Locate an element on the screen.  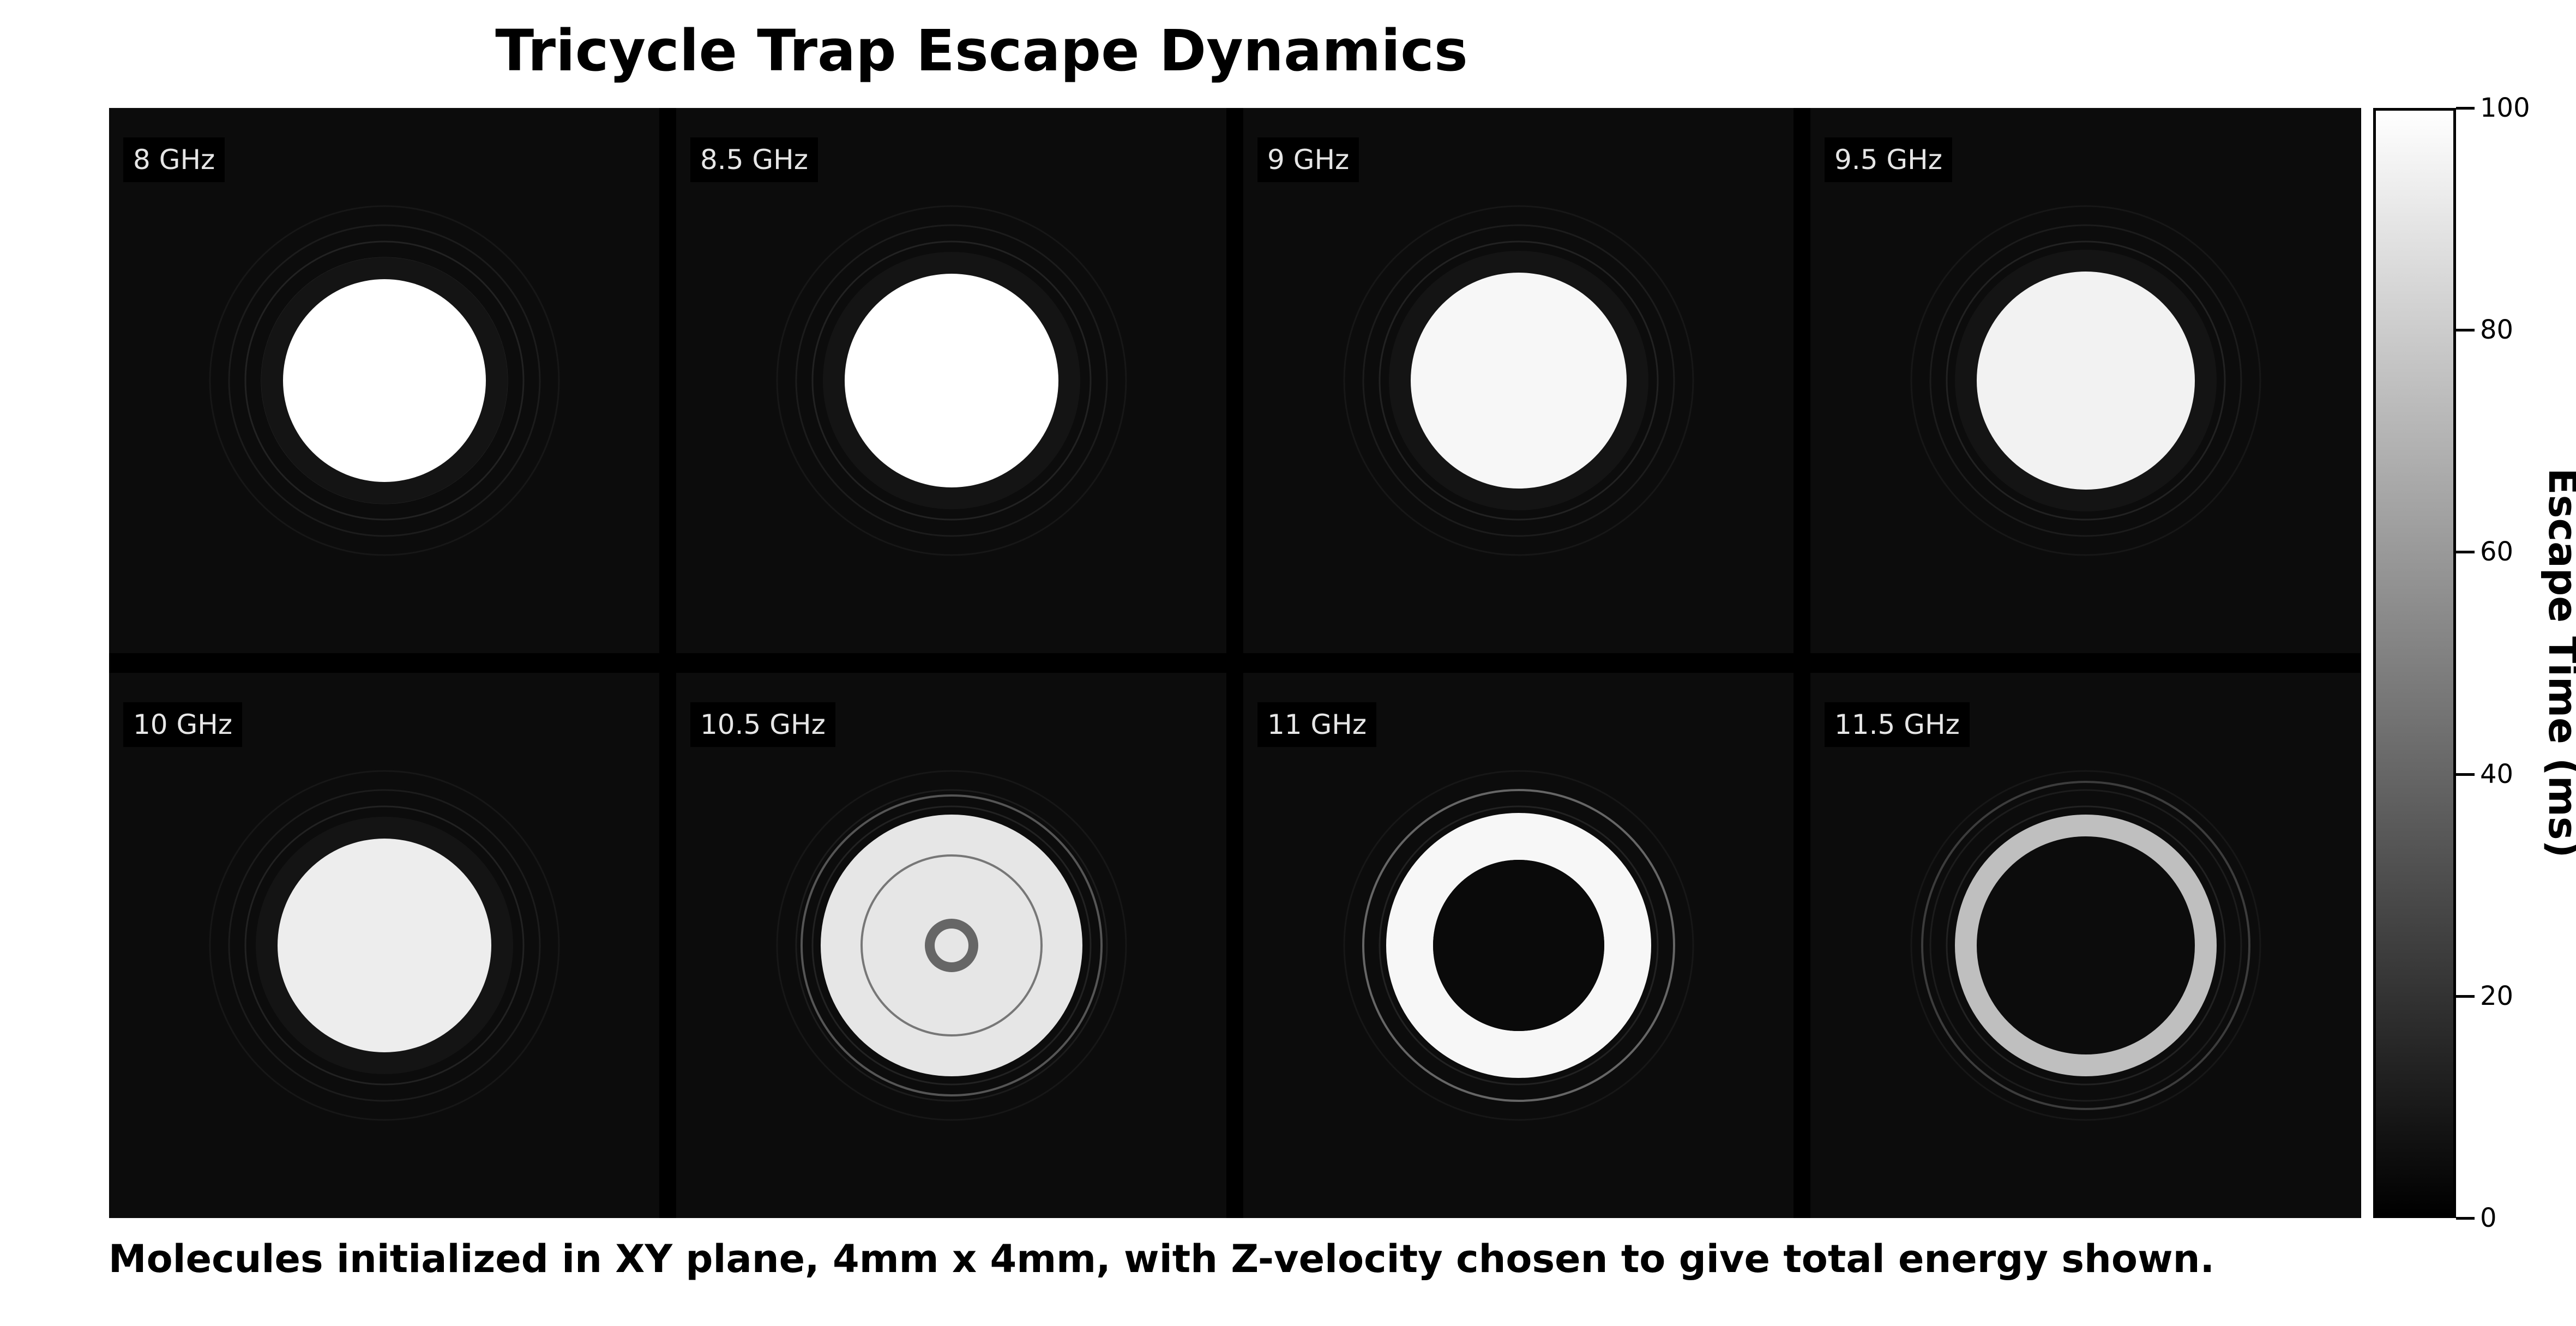
panel-label: 8.5 GHz is located at coordinates (754, 159).